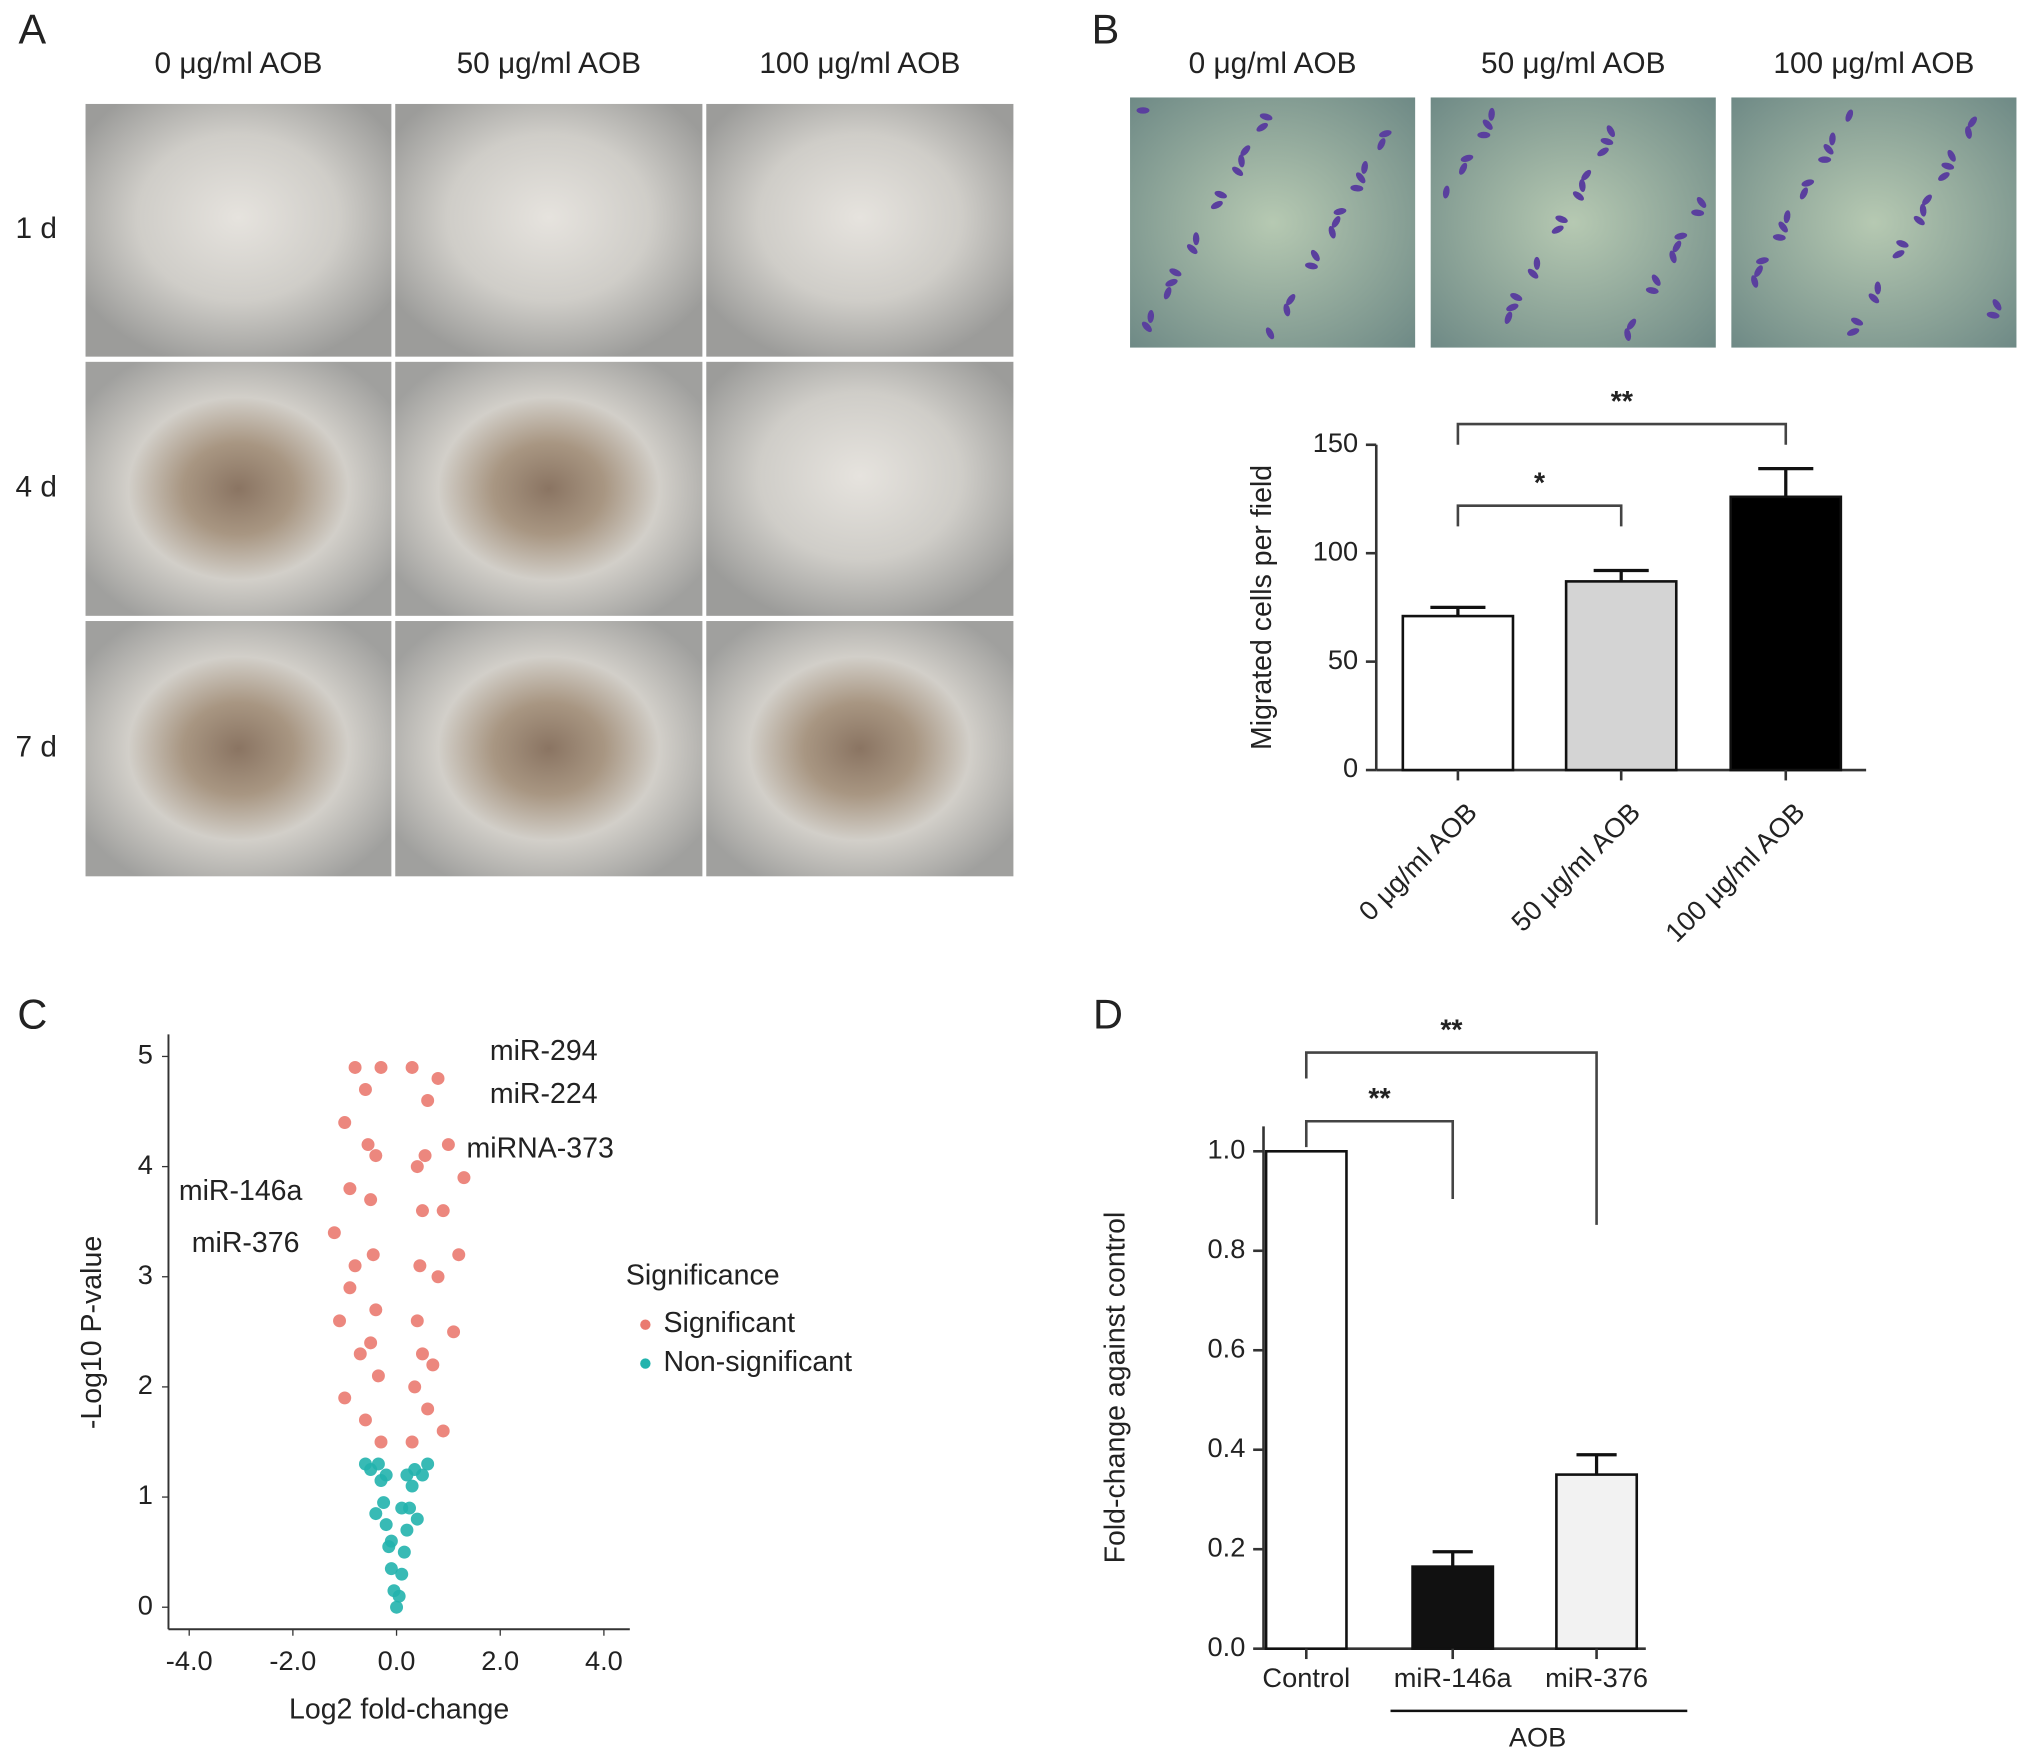 The image size is (2032, 1763). I want to click on y-tick-label: 0.8, so click(1227, 1248).